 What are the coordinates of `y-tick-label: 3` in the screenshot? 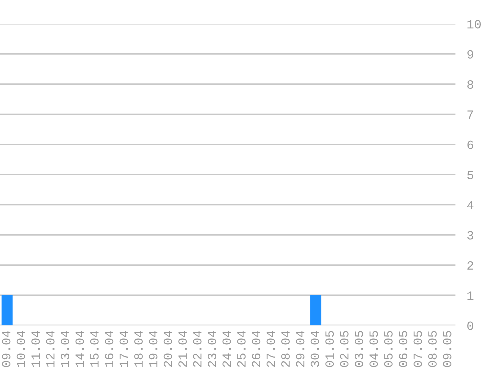 It's located at (471, 235).